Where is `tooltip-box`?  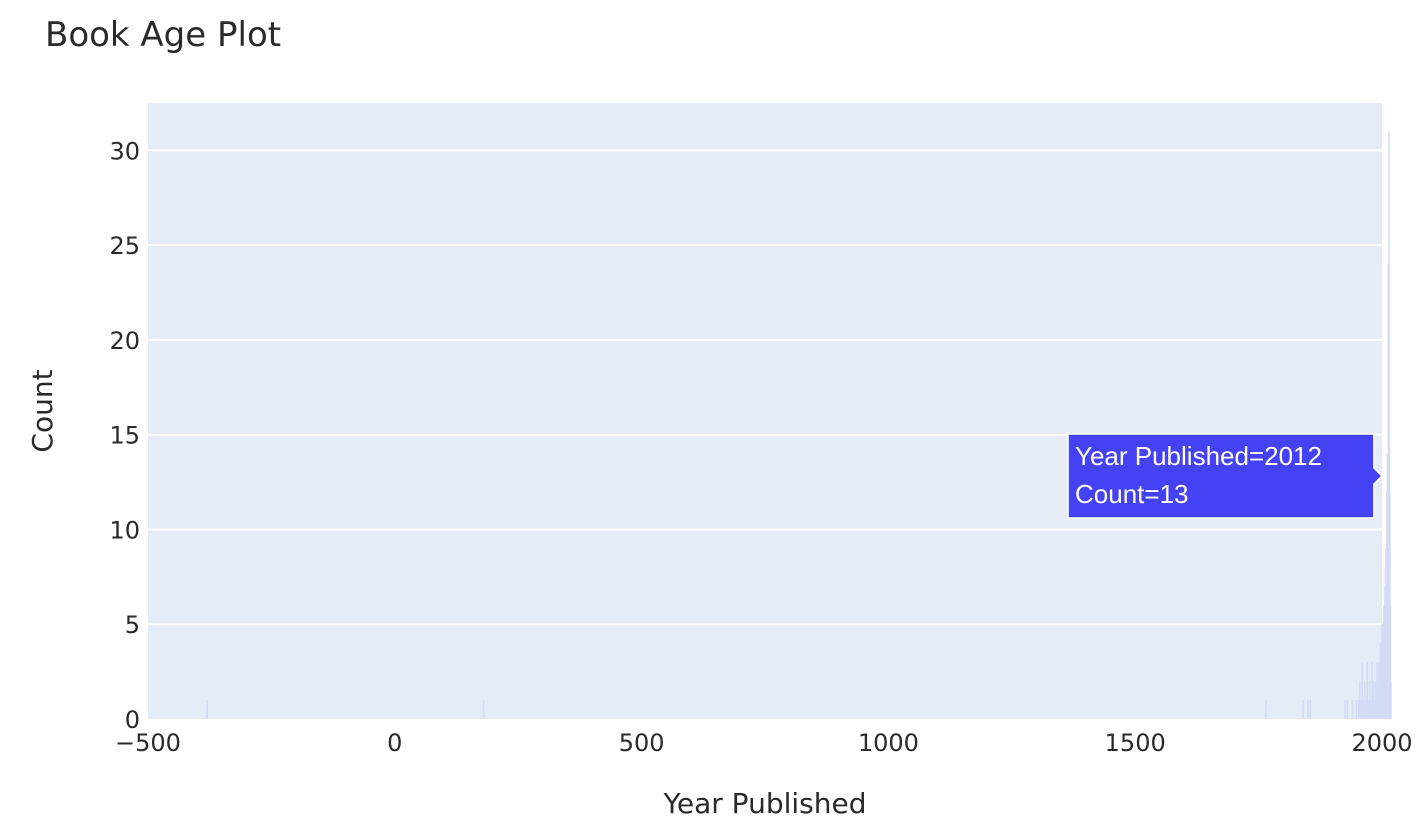
tooltip-box is located at coordinates (1225, 476).